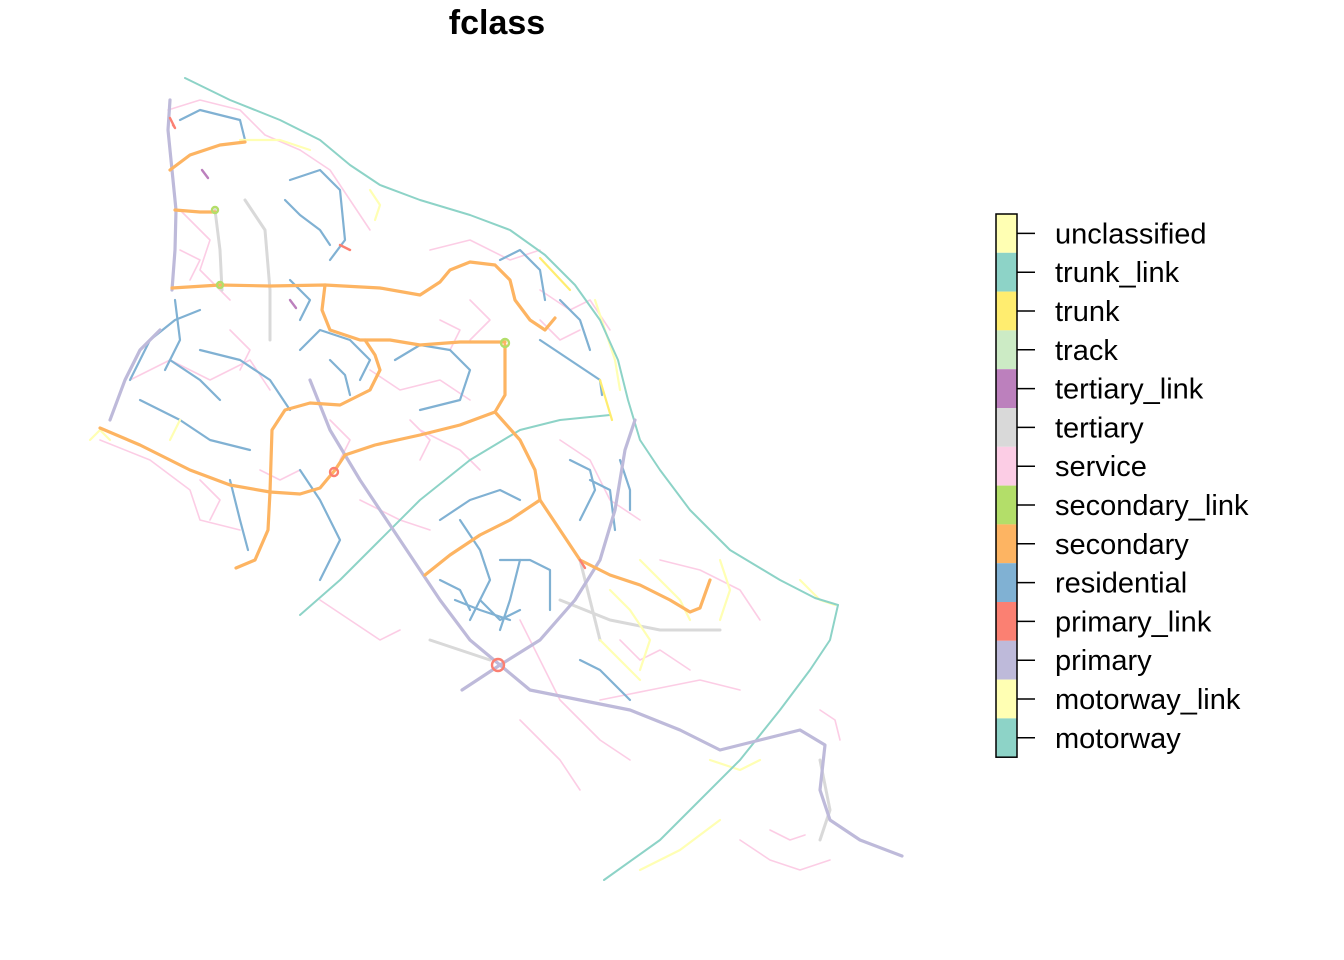  Describe the element at coordinates (1086, 351) in the screenshot. I see `legend-label: track` at that location.